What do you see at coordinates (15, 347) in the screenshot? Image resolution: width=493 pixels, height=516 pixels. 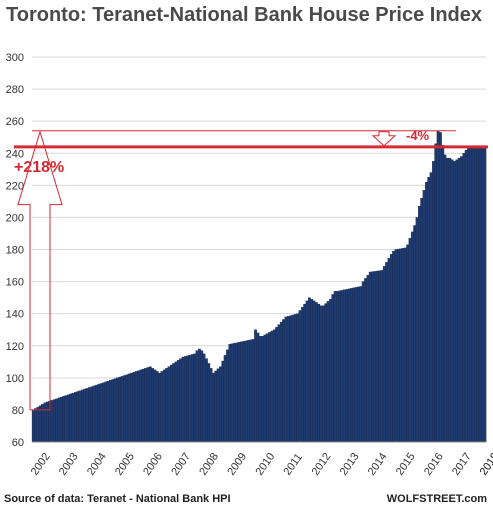 I see `y-tick-label-120: 120` at bounding box center [15, 347].